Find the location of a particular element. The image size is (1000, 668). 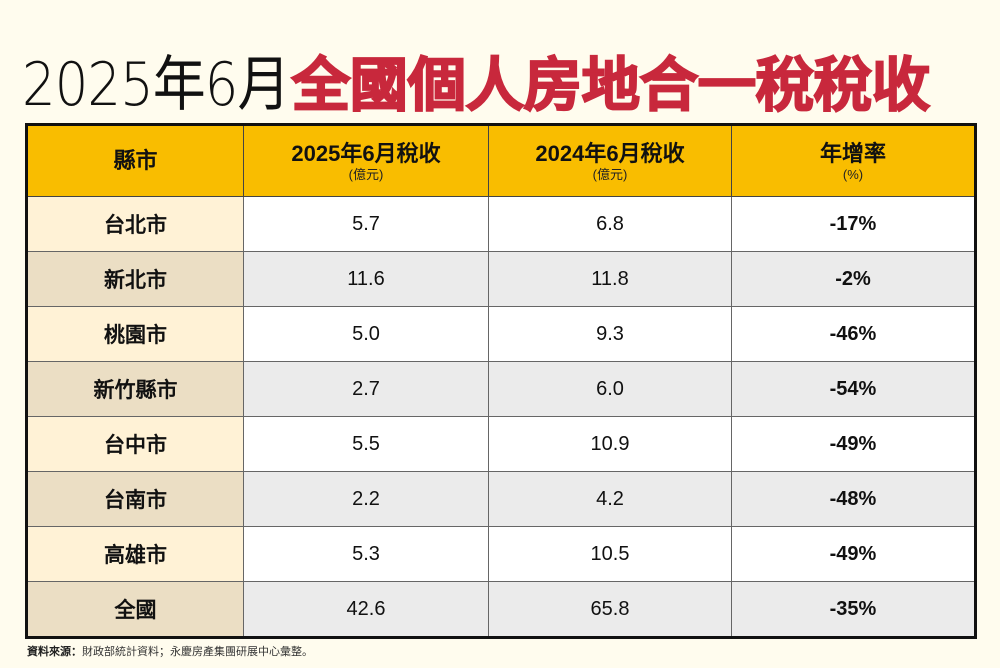

city-cell: 桃園市 is located at coordinates (135, 334).